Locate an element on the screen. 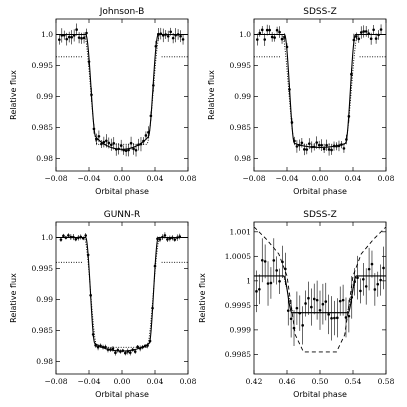  x-tick-label: 0.42 is located at coordinates (254, 381).